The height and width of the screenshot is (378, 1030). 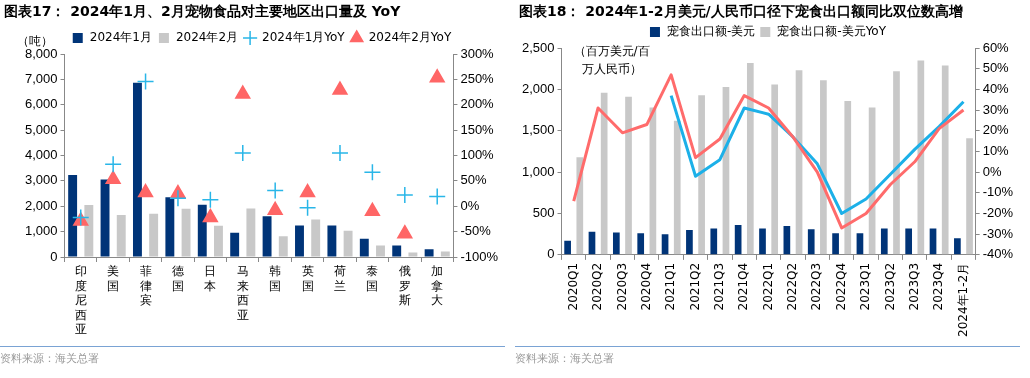 What do you see at coordinates (275, 278) in the screenshot?
I see `x-tick-label: 韩国` at bounding box center [275, 278].